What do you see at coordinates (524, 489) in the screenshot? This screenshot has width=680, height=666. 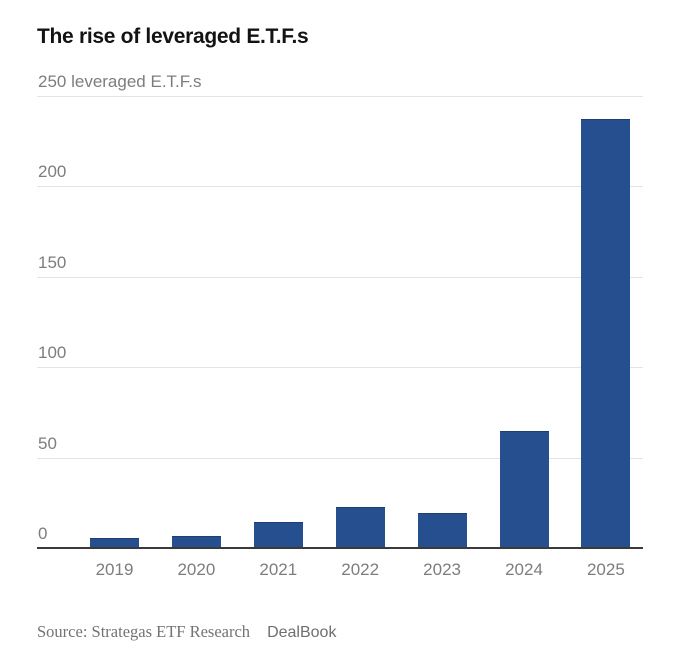 I see `bar-2024` at bounding box center [524, 489].